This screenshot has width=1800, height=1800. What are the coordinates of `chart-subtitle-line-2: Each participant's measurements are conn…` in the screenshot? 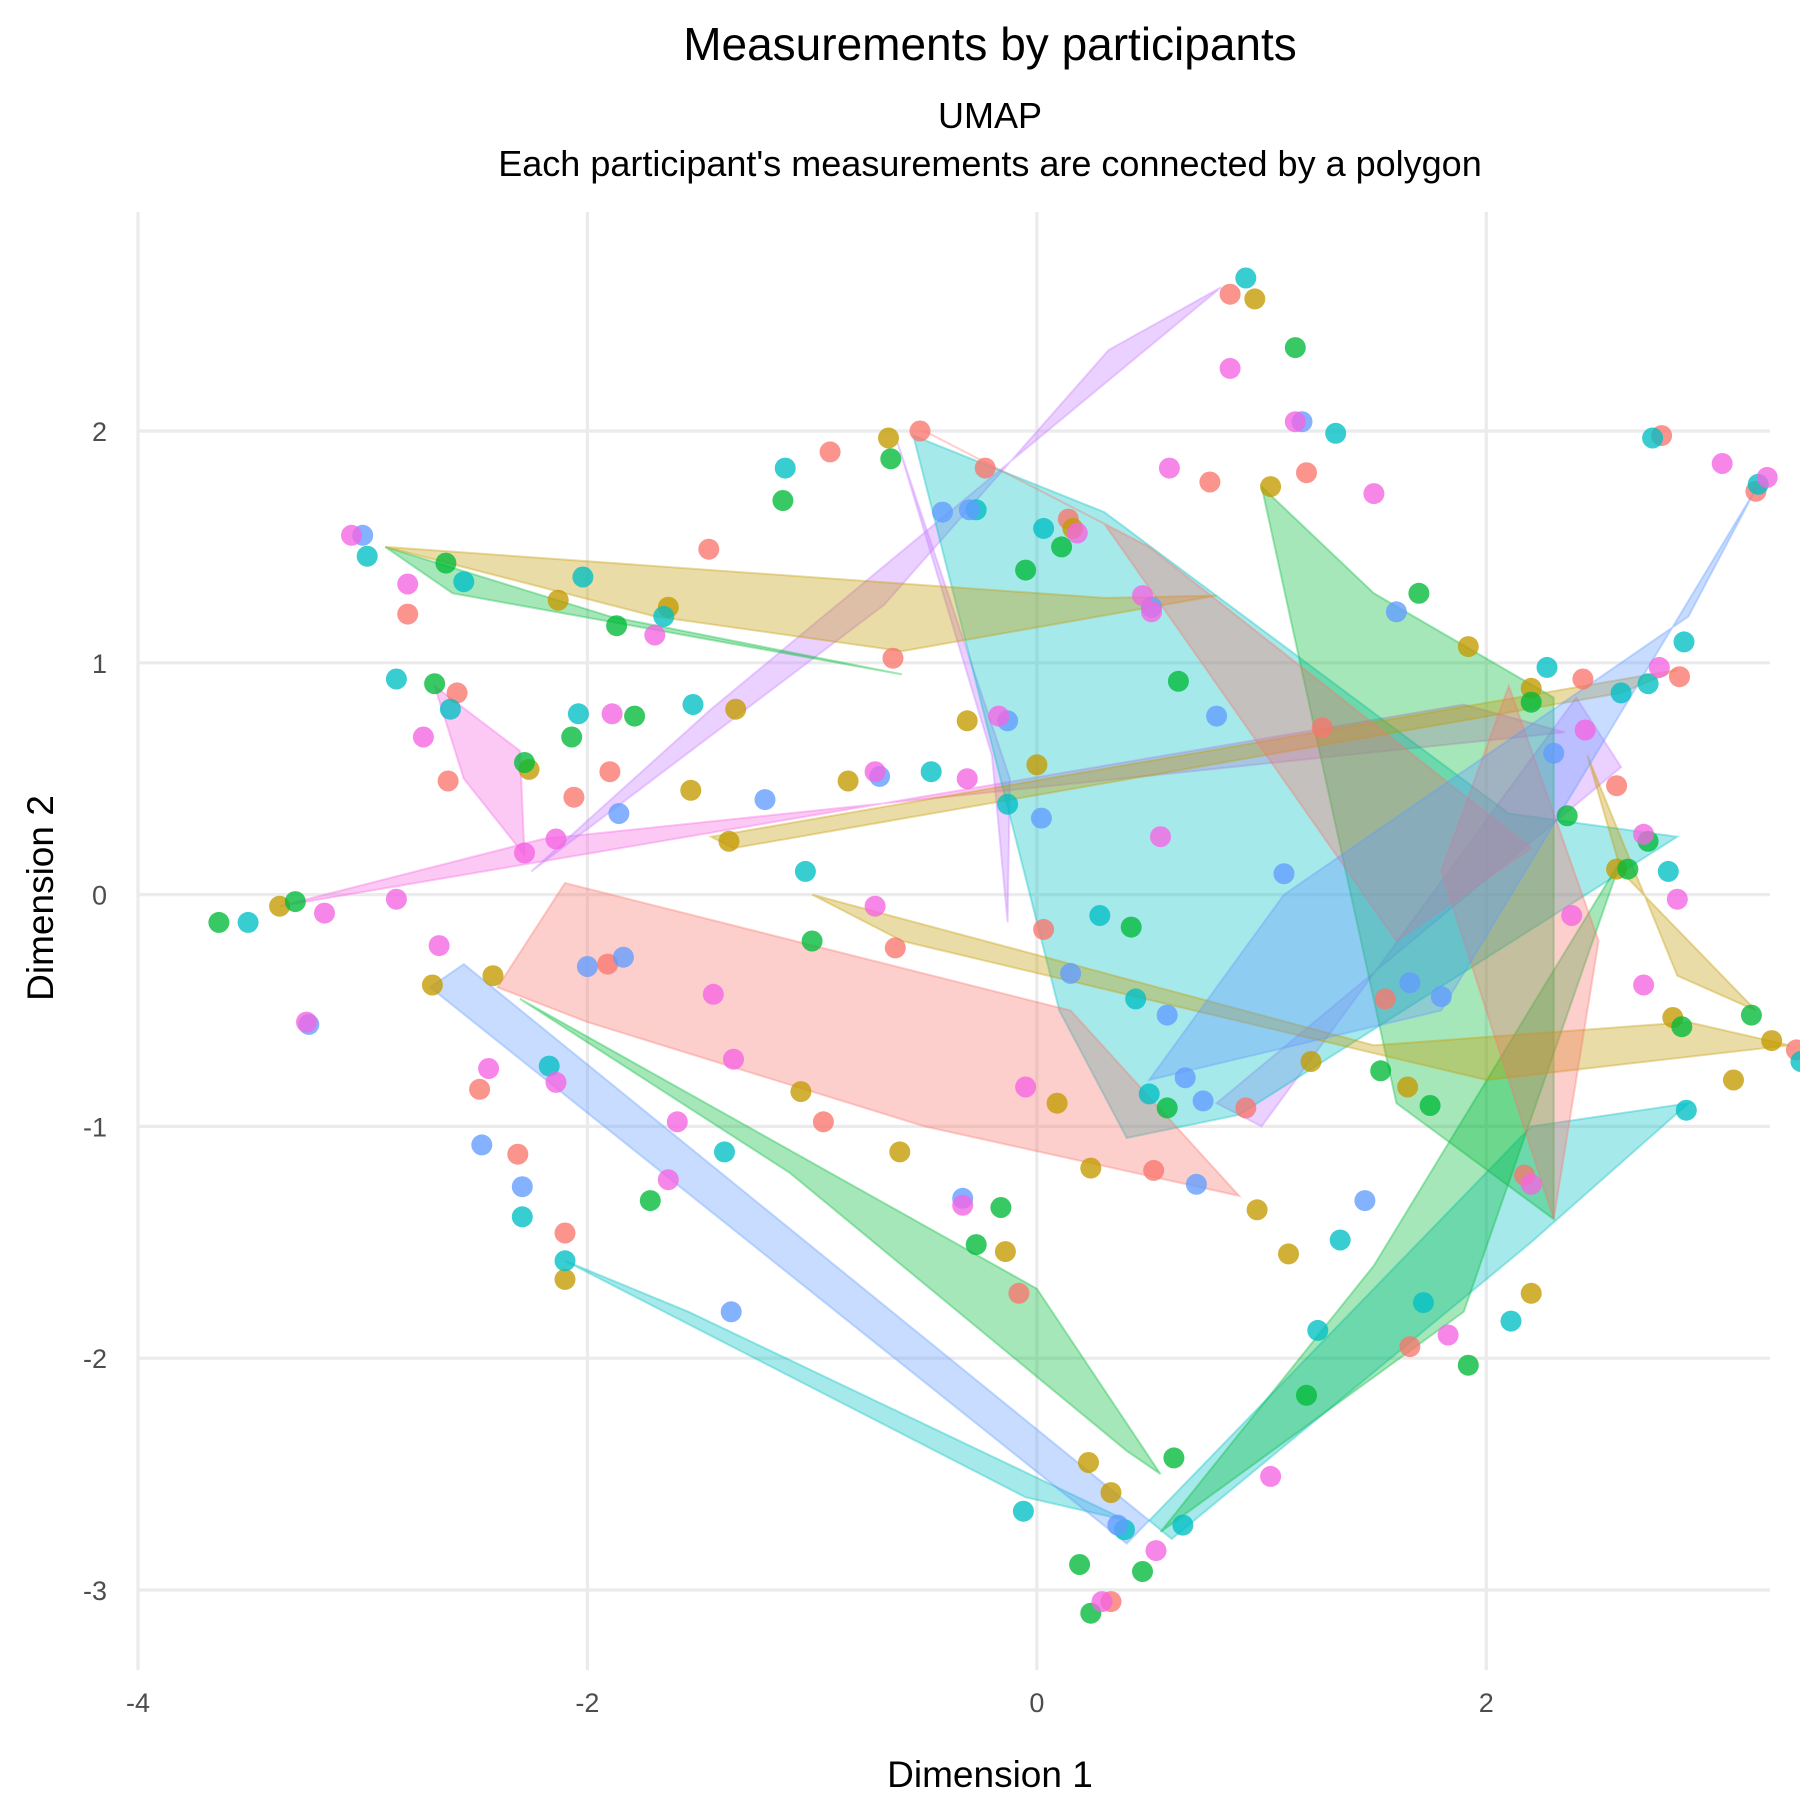 It's located at (989, 163).